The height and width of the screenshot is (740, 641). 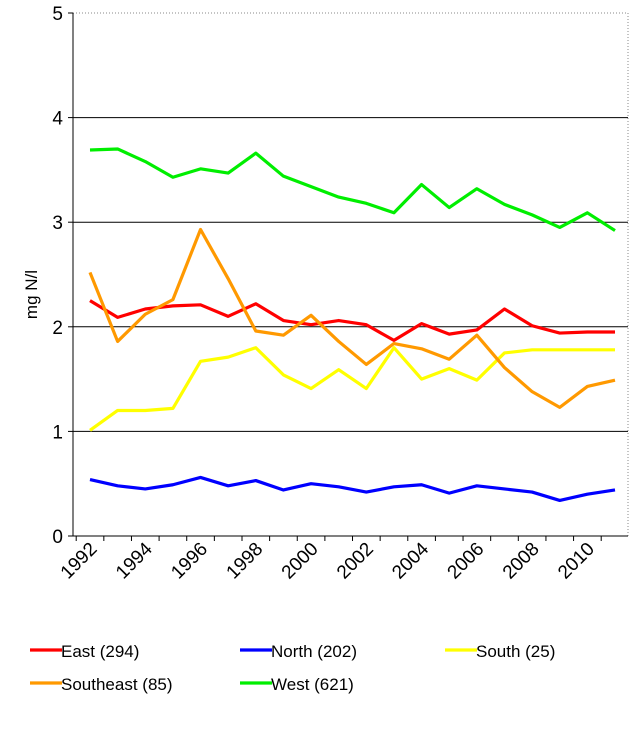 What do you see at coordinates (352, 389) in the screenshot?
I see `series-line-south` at bounding box center [352, 389].